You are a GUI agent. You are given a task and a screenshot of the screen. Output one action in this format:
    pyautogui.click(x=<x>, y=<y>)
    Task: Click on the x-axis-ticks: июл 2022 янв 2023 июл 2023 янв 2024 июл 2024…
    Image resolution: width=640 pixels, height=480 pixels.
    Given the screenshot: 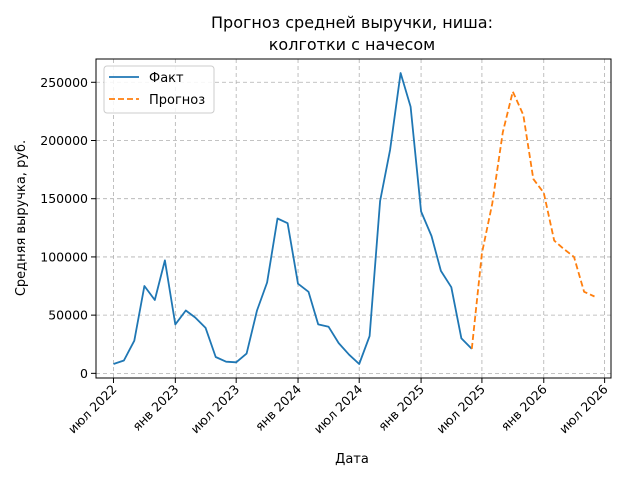 What is the action you would take?
    pyautogui.click(x=338, y=407)
    